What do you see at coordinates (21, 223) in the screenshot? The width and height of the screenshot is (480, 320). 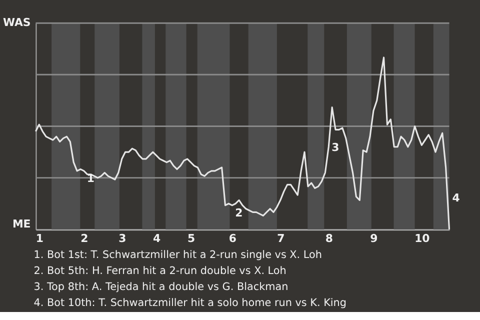 I see `text: ME` at bounding box center [21, 223].